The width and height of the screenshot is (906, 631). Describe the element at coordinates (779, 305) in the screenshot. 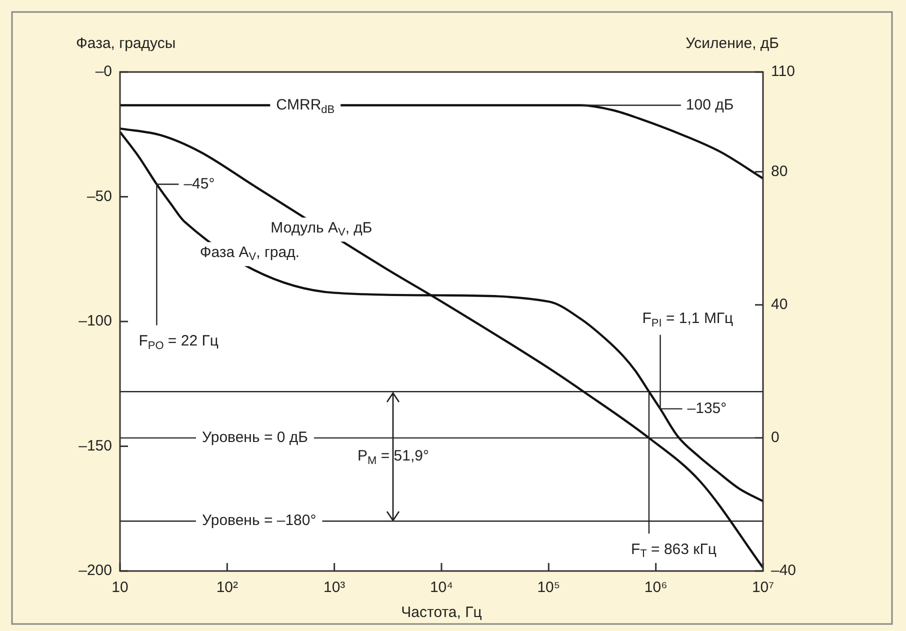

I see `y2-tick-label: 40` at that location.